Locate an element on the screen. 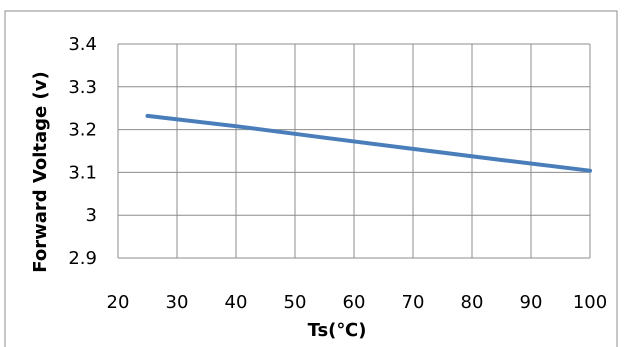 This screenshot has height=347, width=624. y-tick-label: 3.4 is located at coordinates (82, 44).